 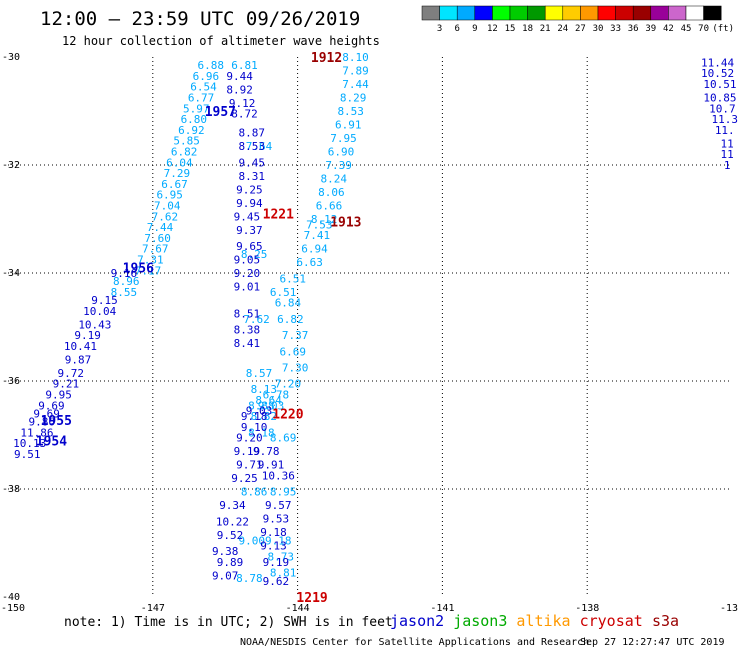 What do you see at coordinates (66, 384) in the screenshot?
I see `swh-value: 9.21` at bounding box center [66, 384].